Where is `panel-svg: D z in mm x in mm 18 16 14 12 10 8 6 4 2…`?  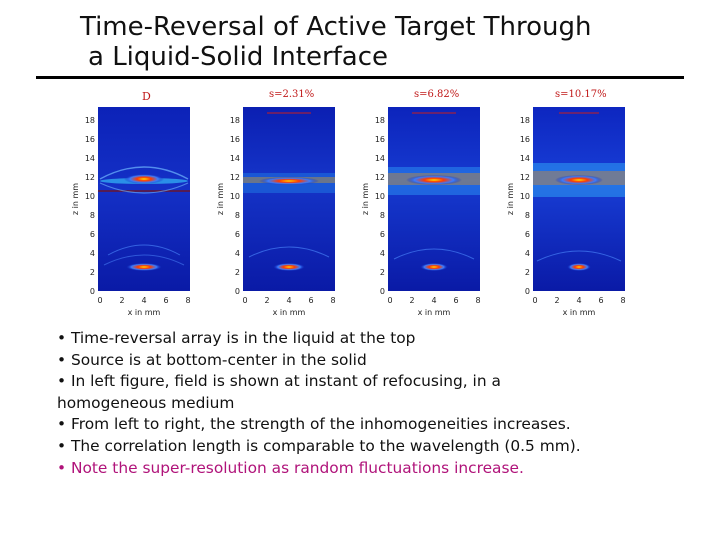 panel-svg: D z in mm x in mm 18 16 14 12 10 8 6 4 2… is located at coordinates (131, 203).